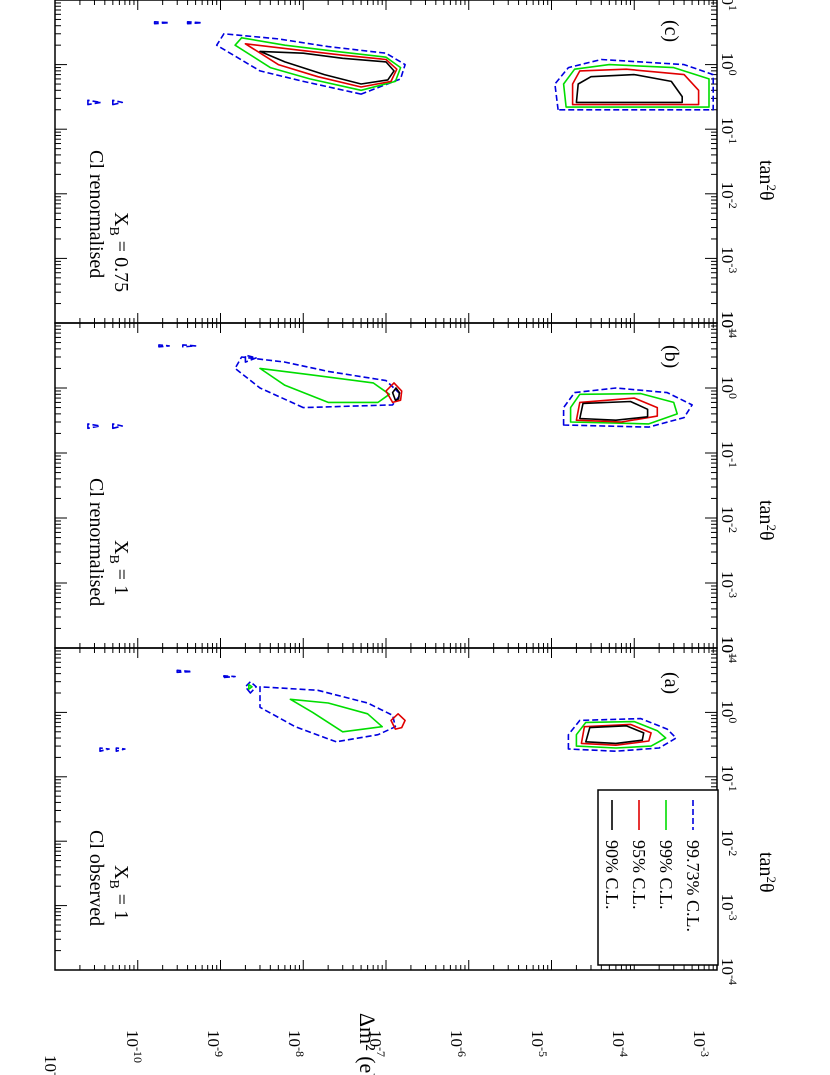 The image size is (830, 1075). What do you see at coordinates (296, 1043) in the screenshot?
I see `y-tick-label: 10-8` at bounding box center [296, 1043].